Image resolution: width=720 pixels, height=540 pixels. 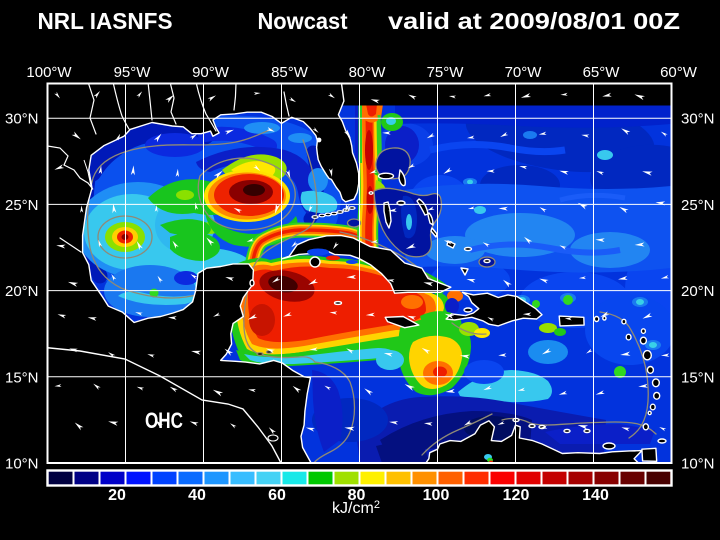 What do you see at coordinates (117, 495) in the screenshot?
I see `svg-text: 20` at bounding box center [117, 495].